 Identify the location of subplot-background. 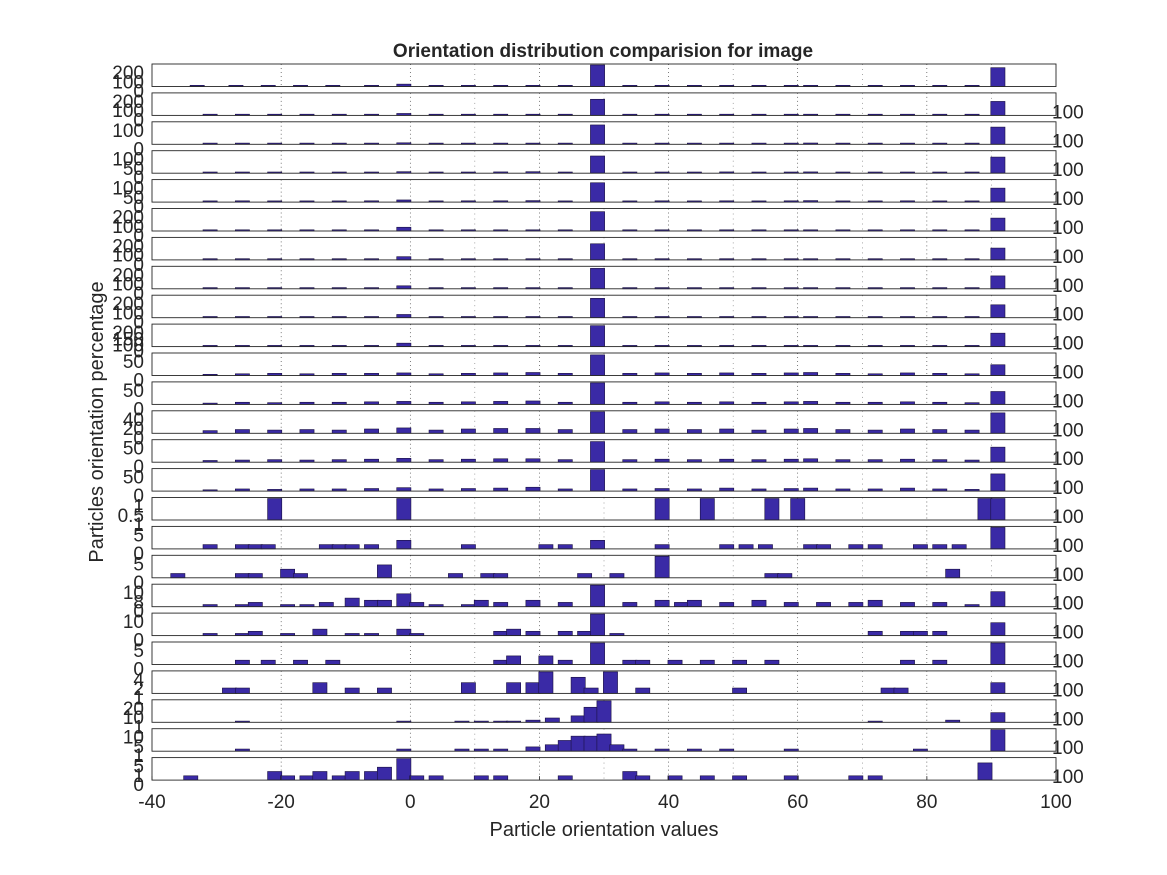
(604, 508).